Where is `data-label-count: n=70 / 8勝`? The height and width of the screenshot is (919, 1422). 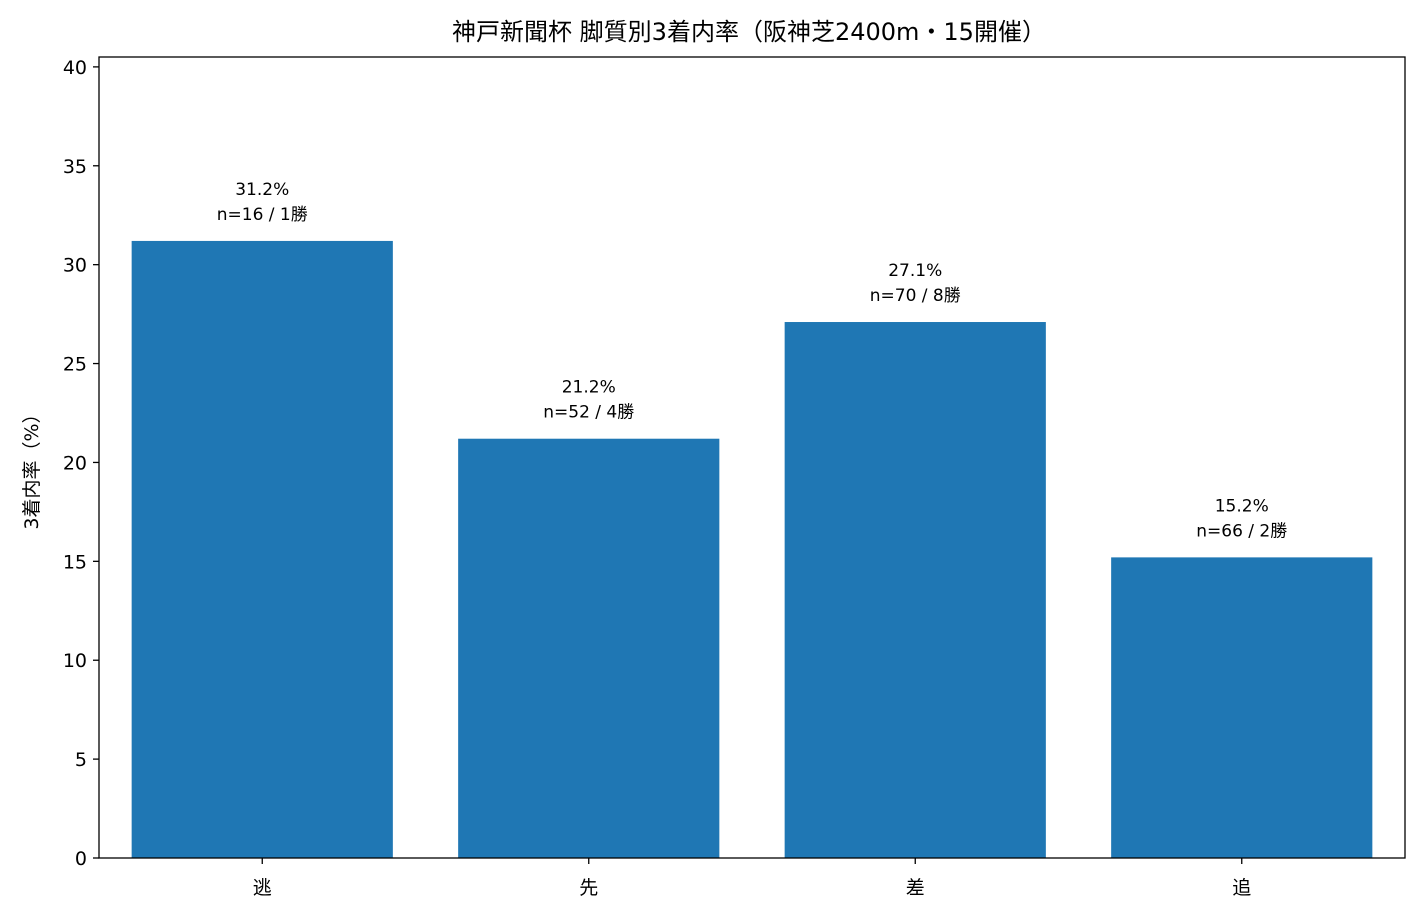 data-label-count: n=70 / 8勝 is located at coordinates (915, 296).